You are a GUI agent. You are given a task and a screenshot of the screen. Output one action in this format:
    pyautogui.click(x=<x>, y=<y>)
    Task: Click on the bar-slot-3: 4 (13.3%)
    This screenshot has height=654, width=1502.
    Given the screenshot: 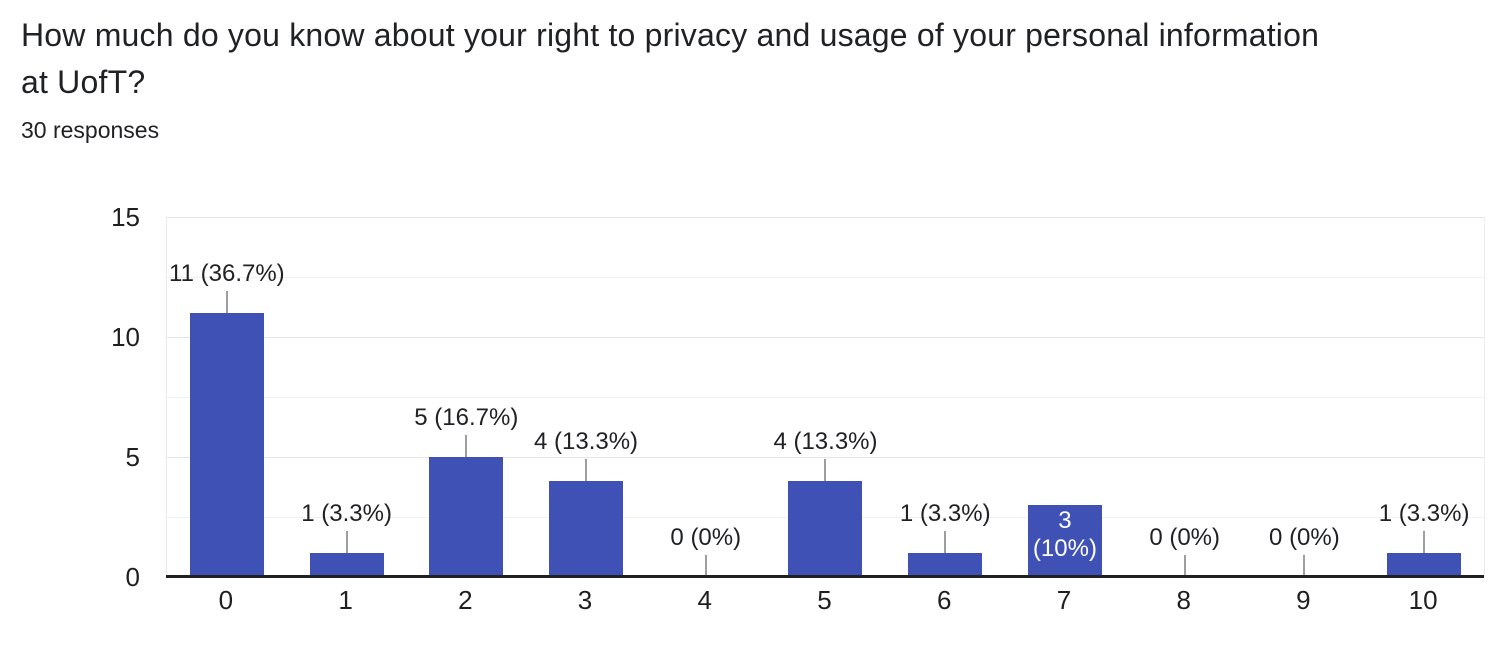 What is the action you would take?
    pyautogui.click(x=586, y=397)
    